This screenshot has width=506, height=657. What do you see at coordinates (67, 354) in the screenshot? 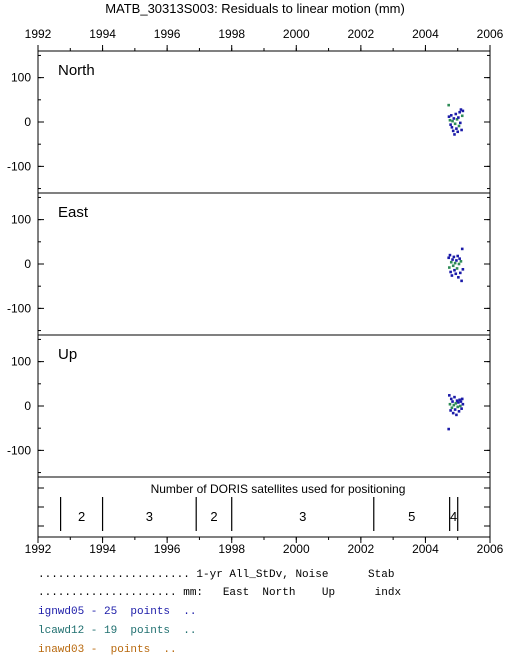
I see `panel-name-up: Up` at bounding box center [67, 354].